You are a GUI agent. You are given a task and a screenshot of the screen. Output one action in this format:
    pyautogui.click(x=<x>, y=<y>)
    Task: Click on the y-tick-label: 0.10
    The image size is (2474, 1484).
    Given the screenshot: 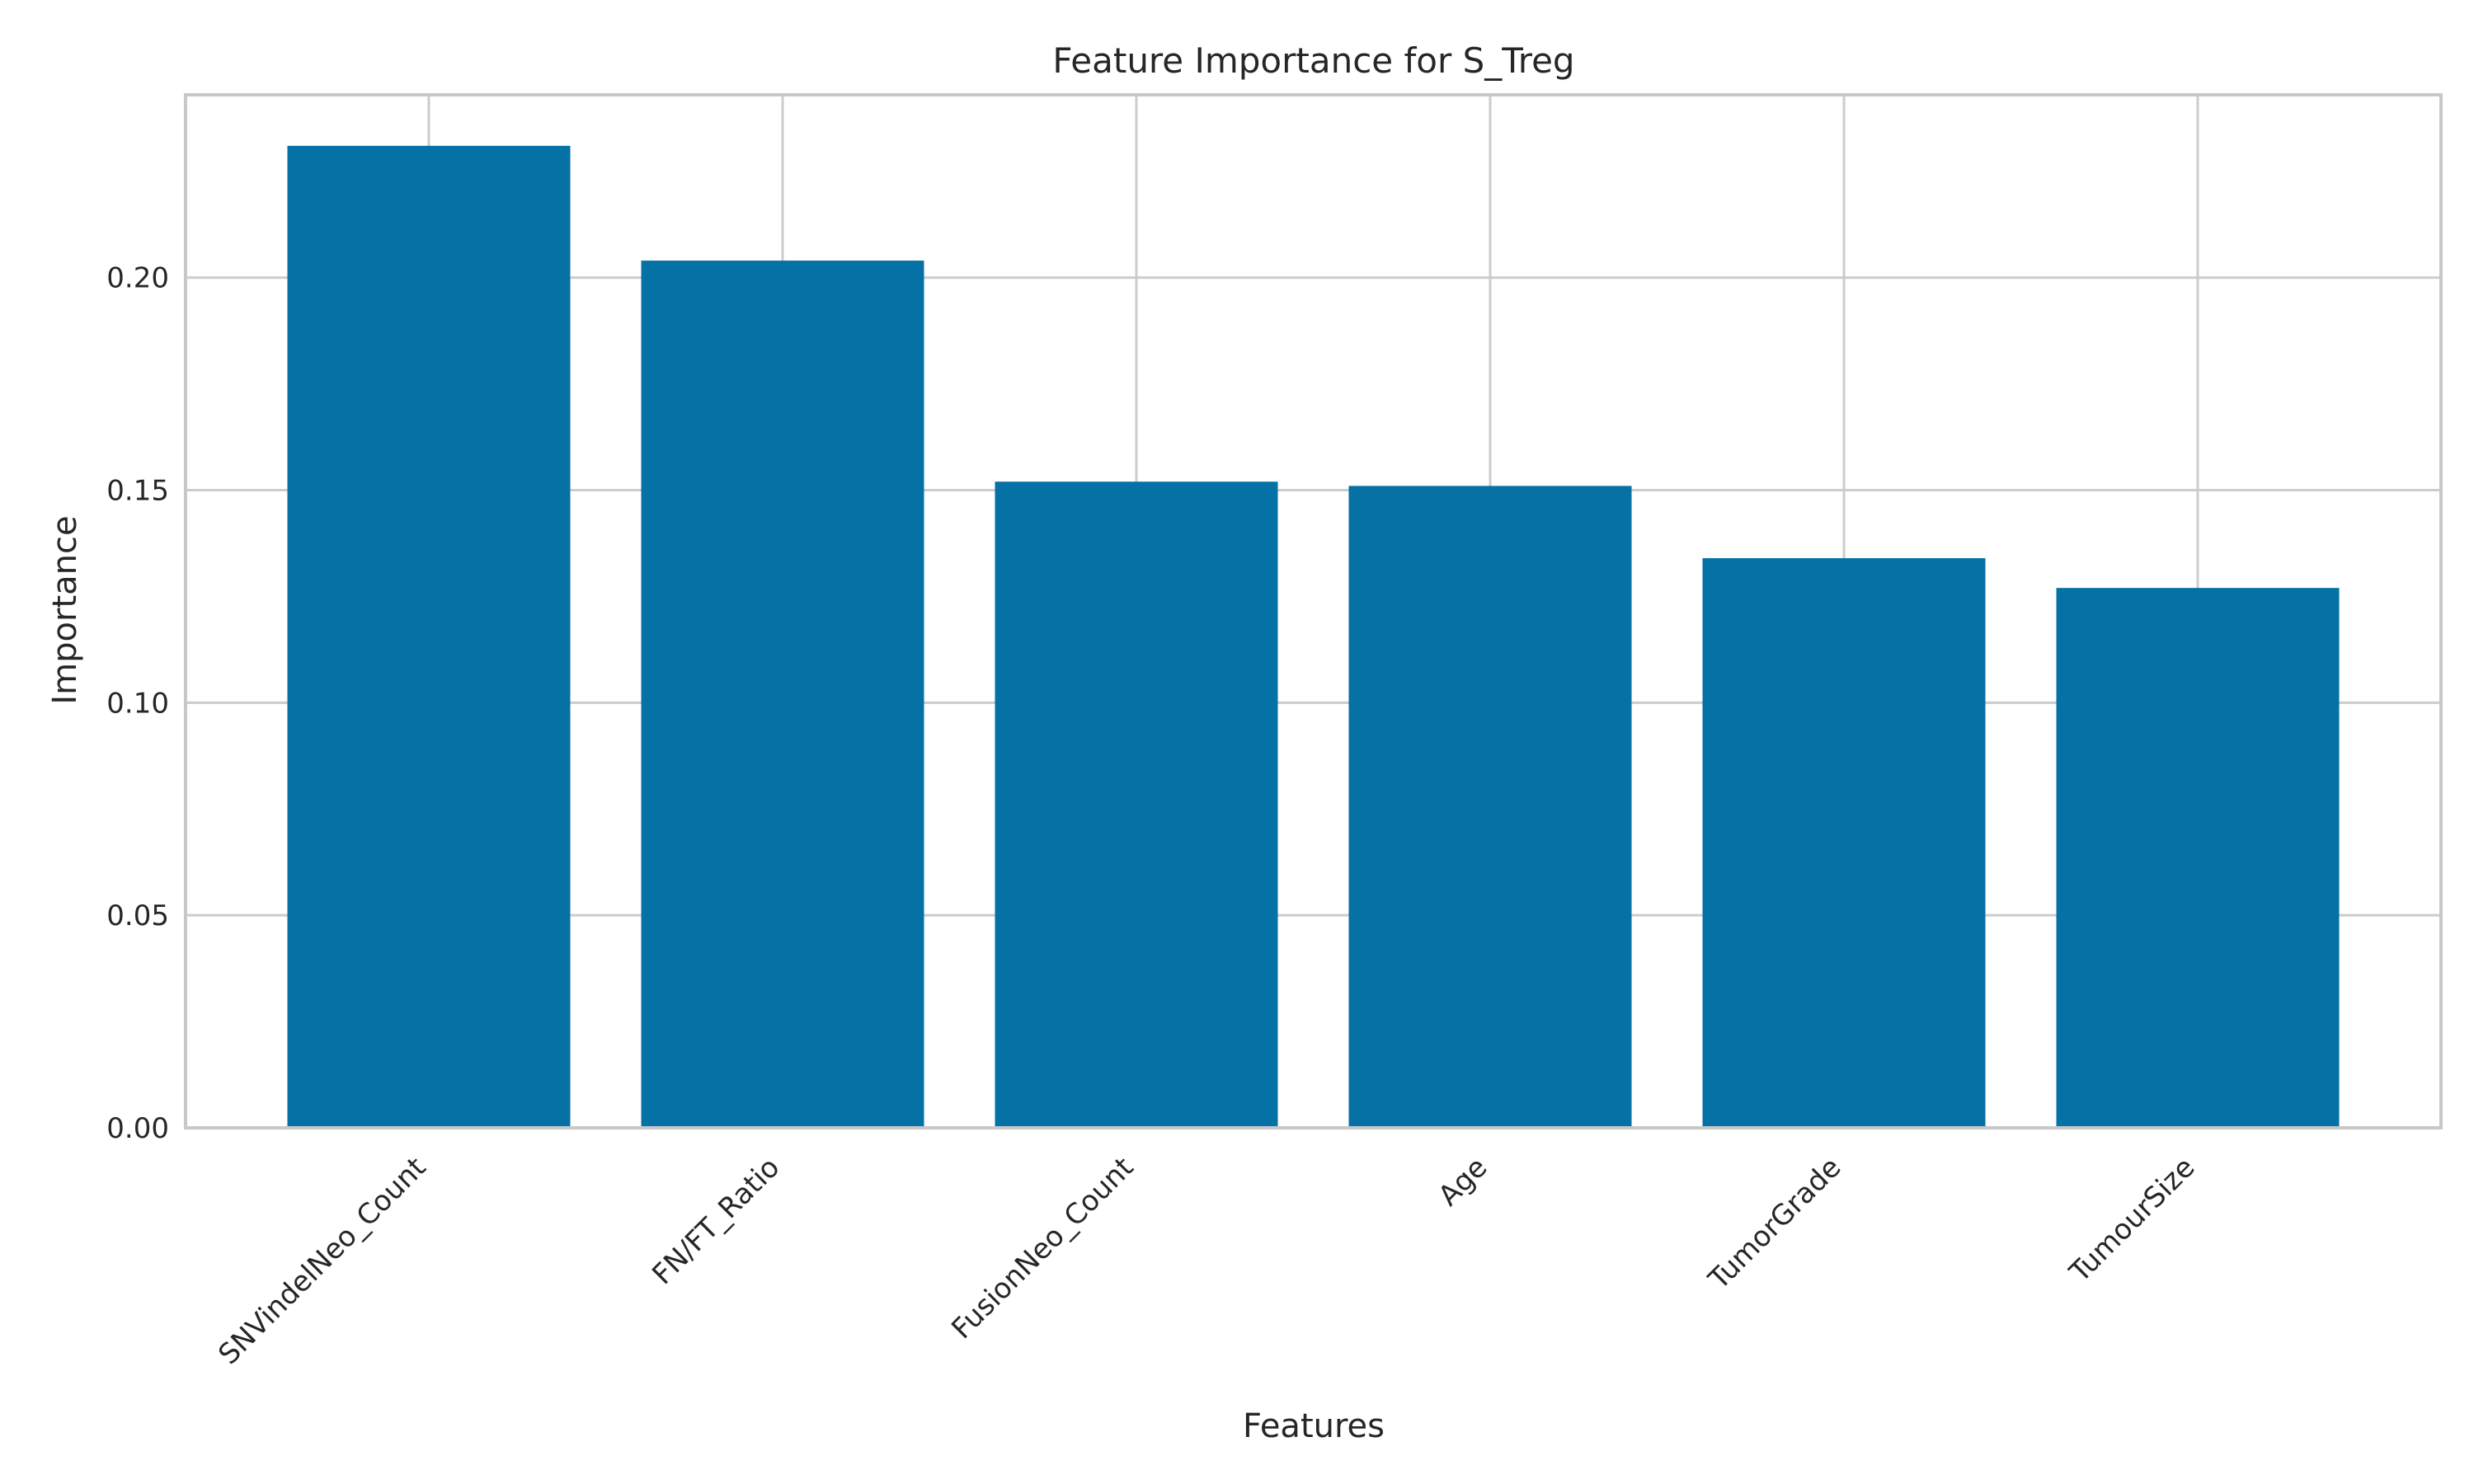 What is the action you would take?
    pyautogui.click(x=137, y=703)
    